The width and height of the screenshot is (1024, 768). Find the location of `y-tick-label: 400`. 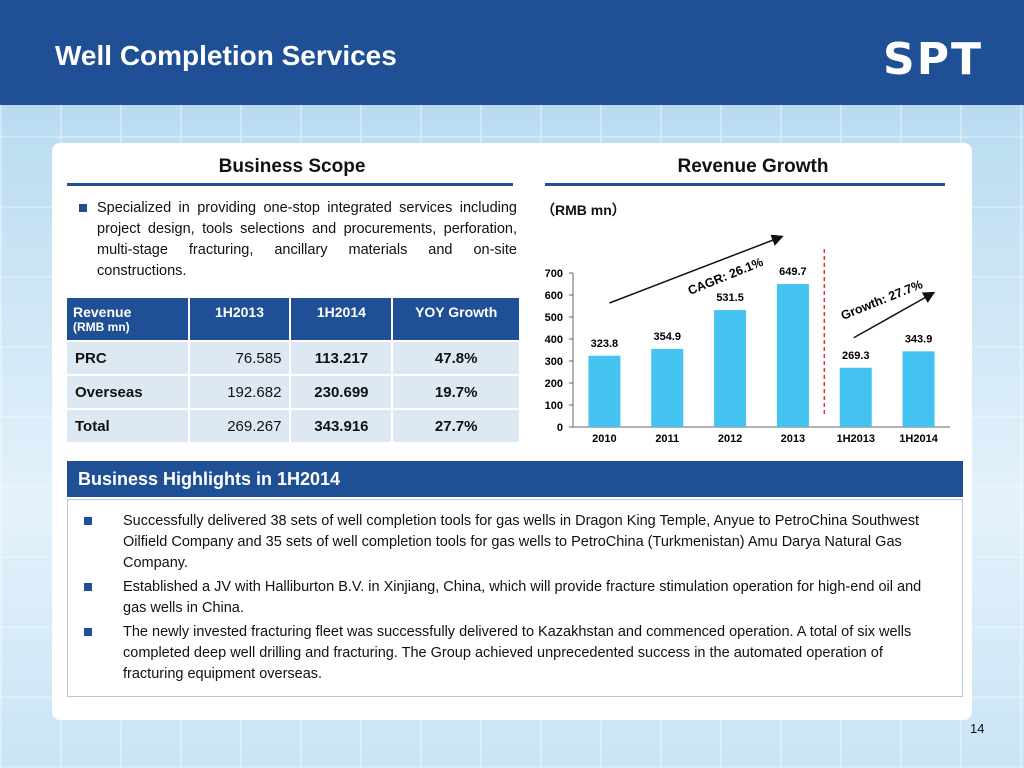

y-tick-label: 400 is located at coordinates (554, 340).